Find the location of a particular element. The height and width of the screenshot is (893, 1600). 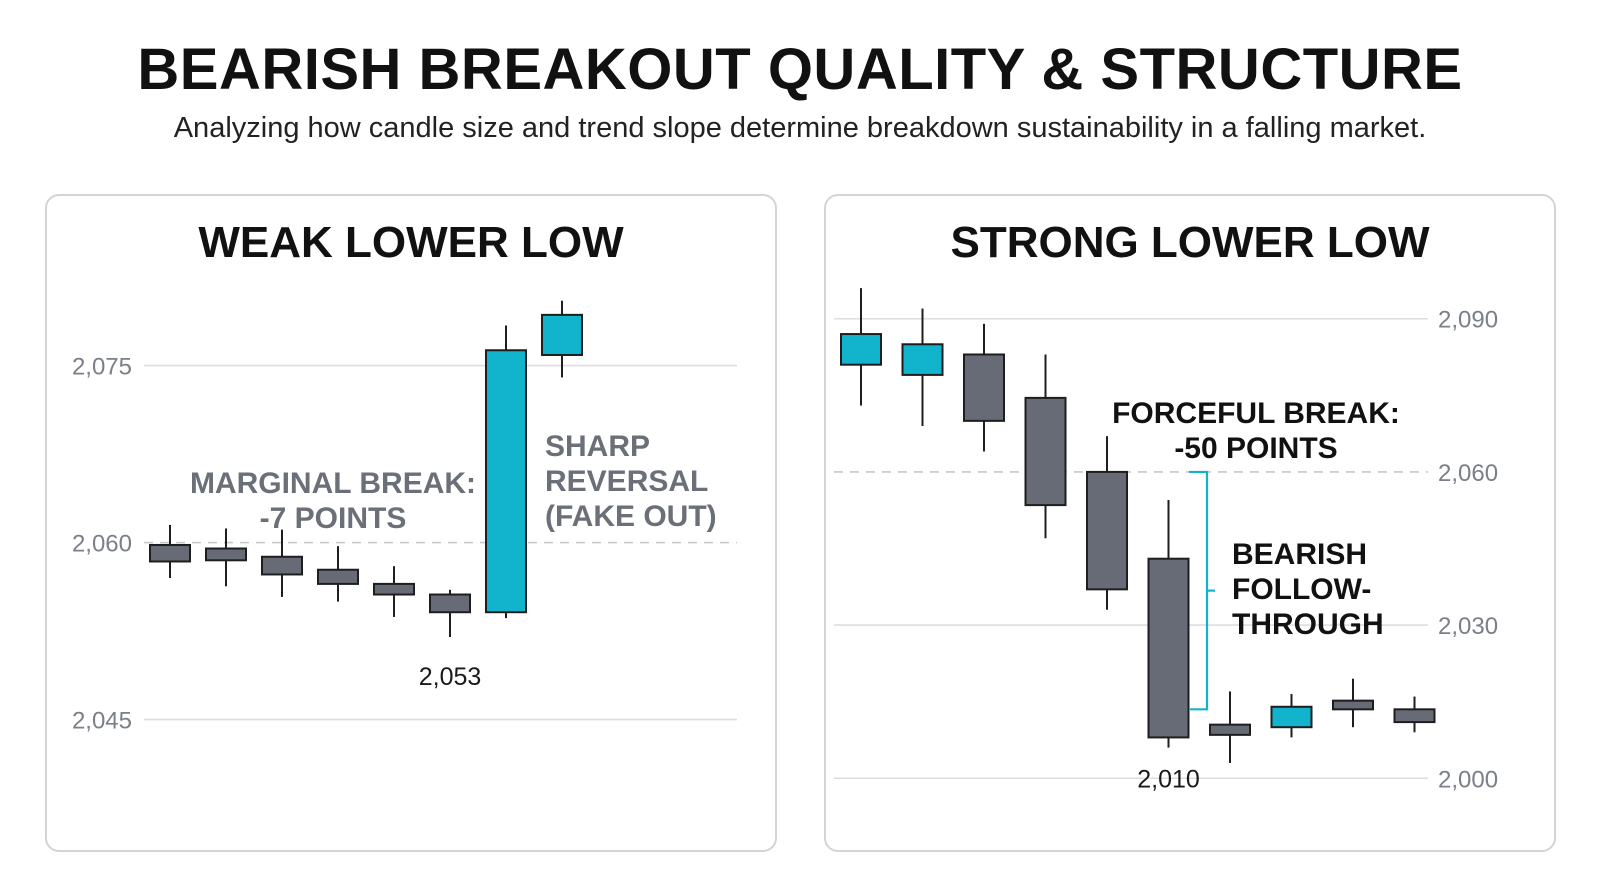

page-title: BEARISH BREAKOUT QUALITY & STRUCTURE is located at coordinates (800, 69).